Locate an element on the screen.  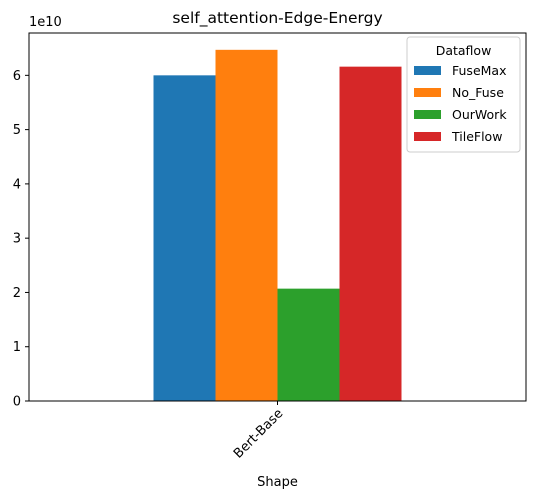
y-tick-label: 3 is located at coordinates (17, 239).